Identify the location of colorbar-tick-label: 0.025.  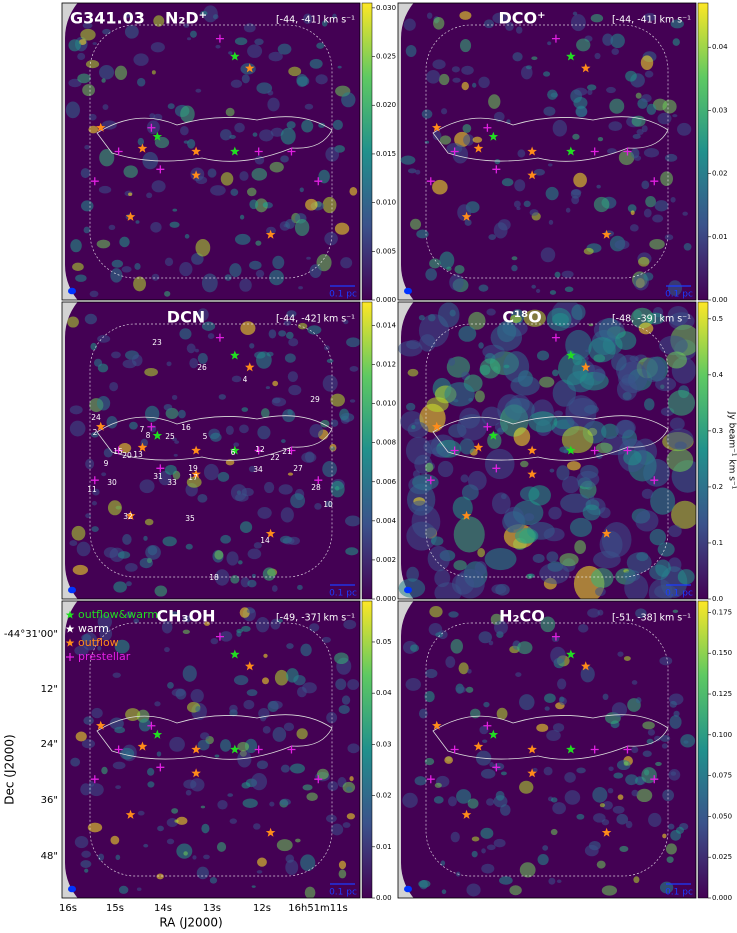
(722, 857).